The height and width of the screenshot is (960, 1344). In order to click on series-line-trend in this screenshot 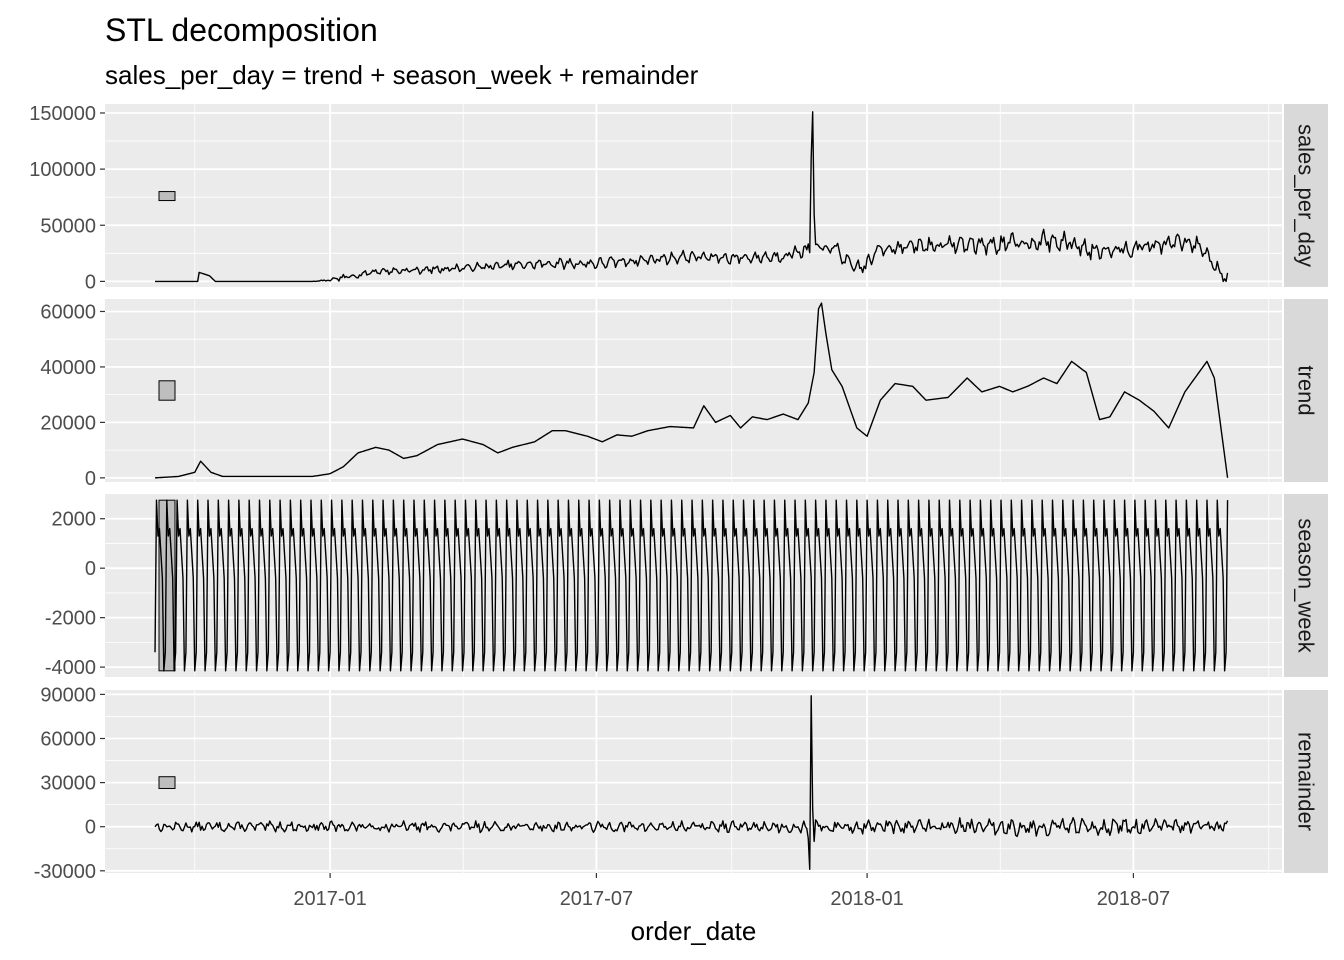, I will do `click(691, 390)`.